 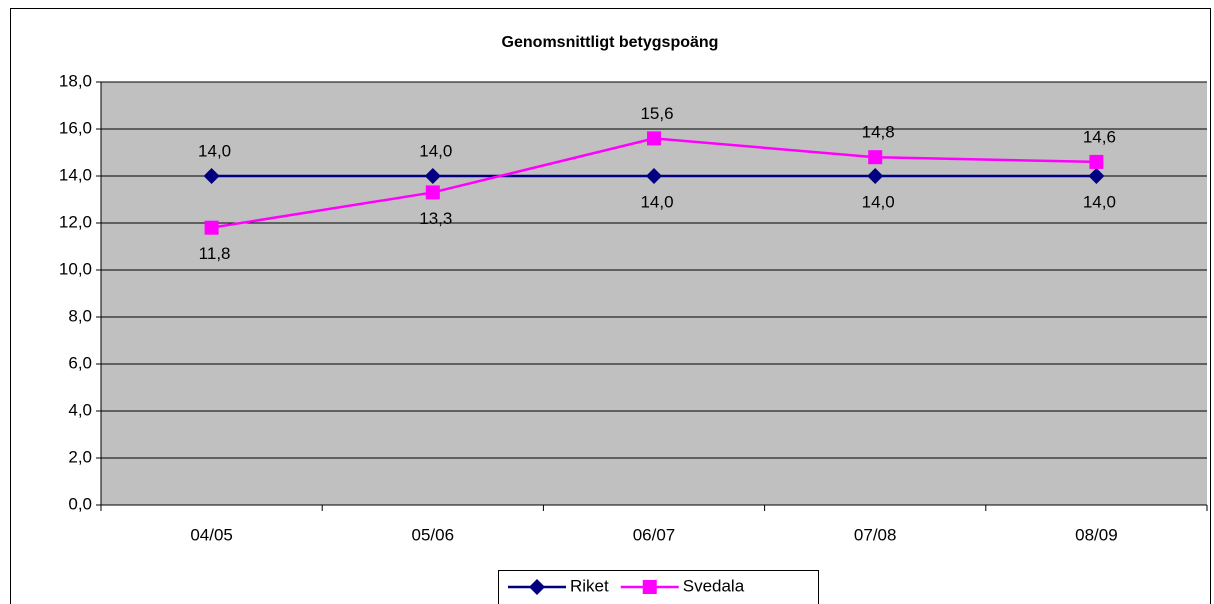 What do you see at coordinates (714, 585) in the screenshot?
I see `legend-label: Svedala` at bounding box center [714, 585].